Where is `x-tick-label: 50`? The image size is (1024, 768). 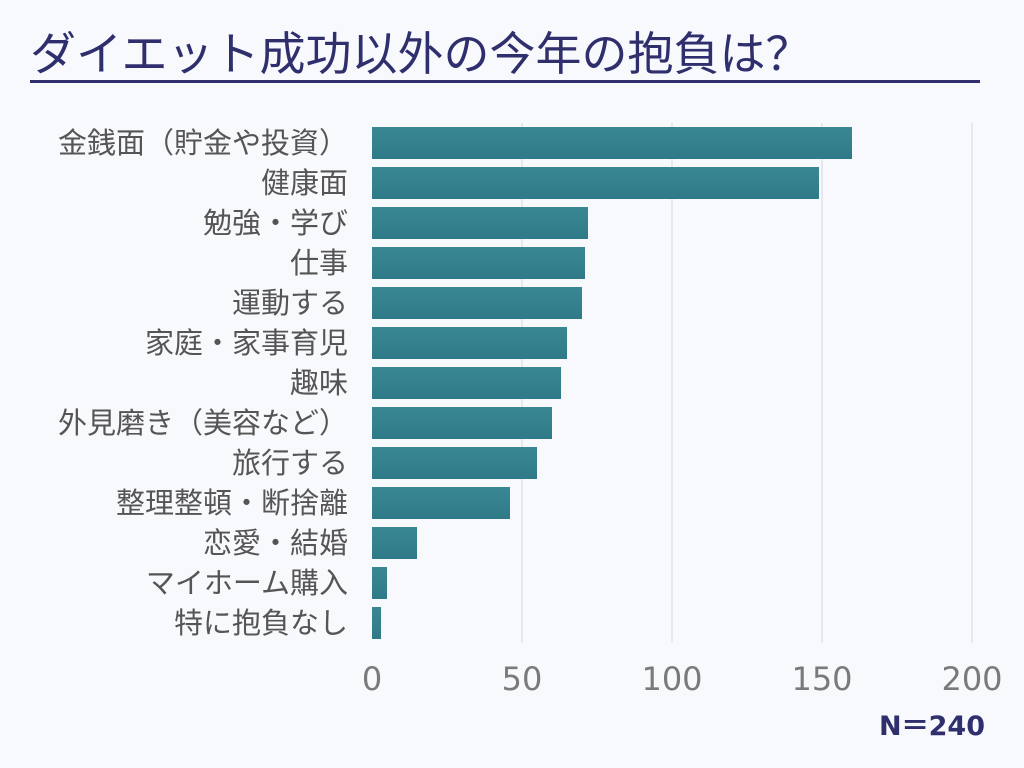 x-tick-label: 50 is located at coordinates (522, 679).